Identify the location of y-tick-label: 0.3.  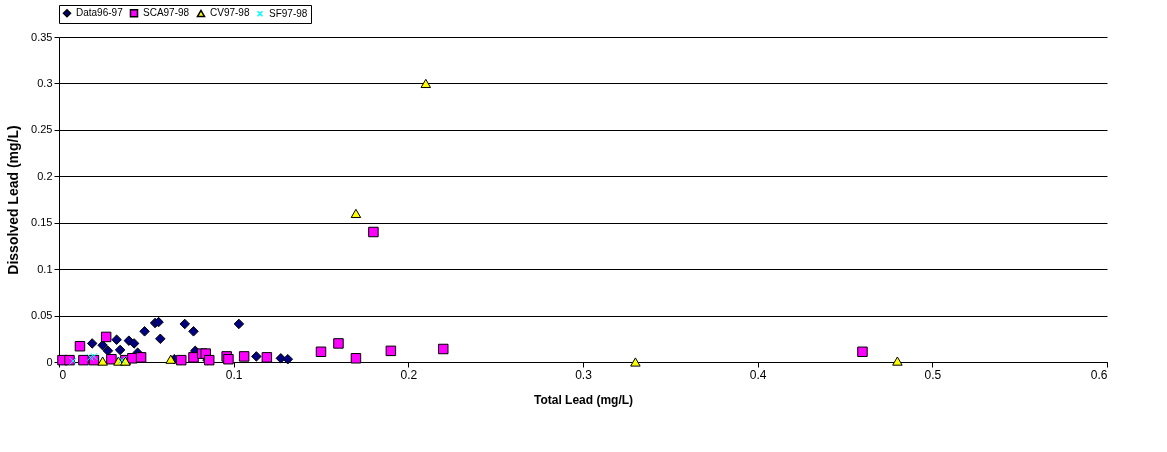
(45, 82).